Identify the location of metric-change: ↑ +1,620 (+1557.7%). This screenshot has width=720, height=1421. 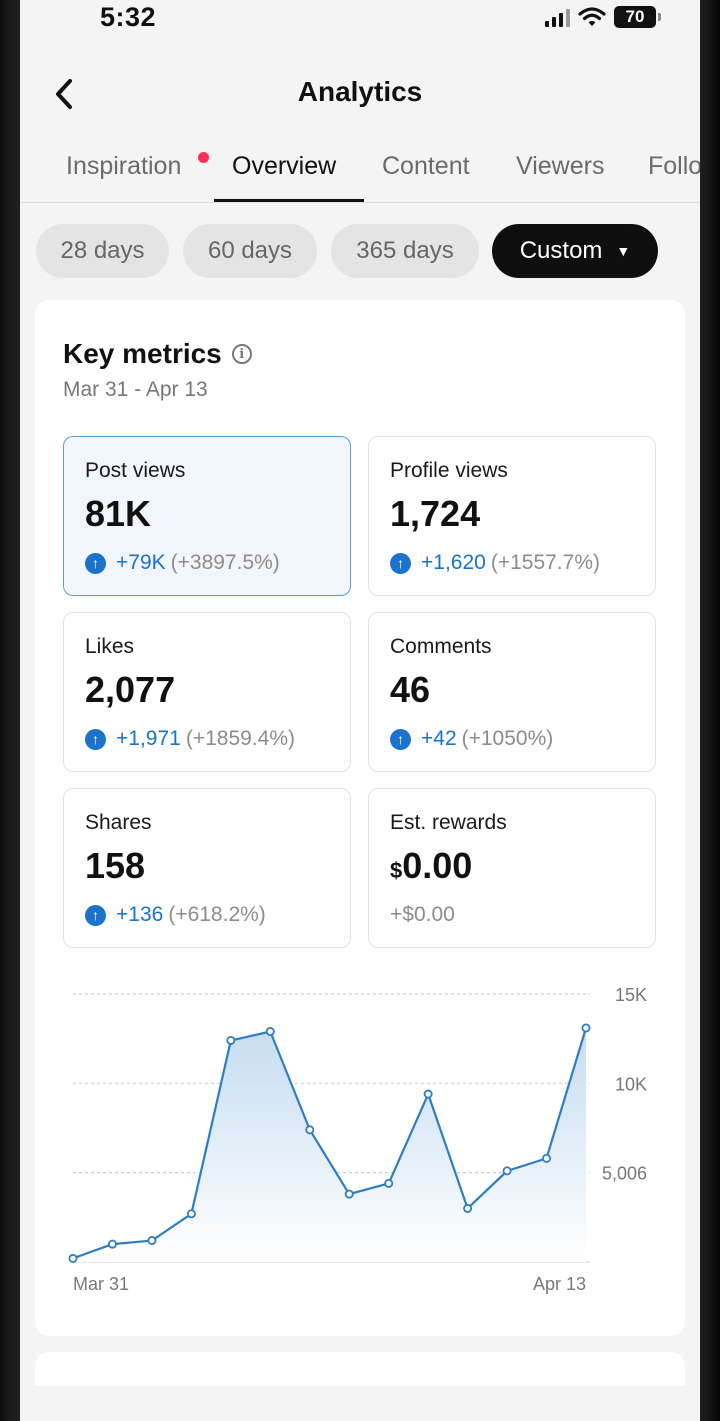
(495, 563).